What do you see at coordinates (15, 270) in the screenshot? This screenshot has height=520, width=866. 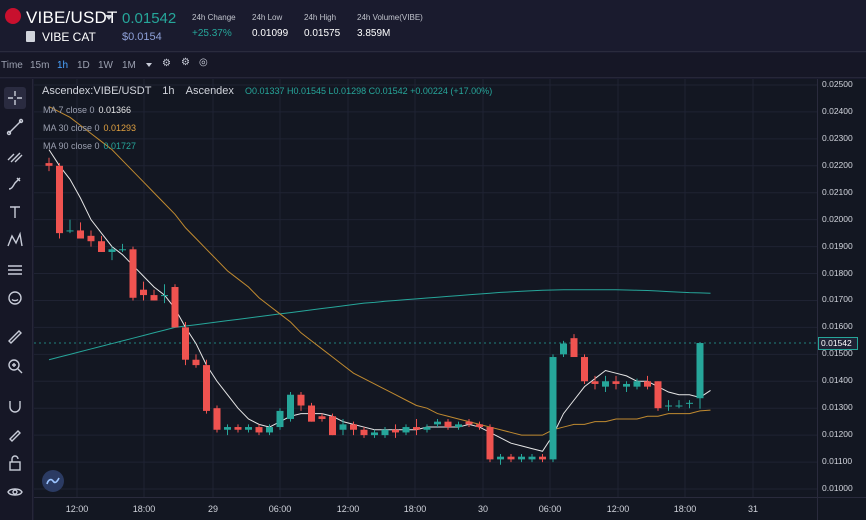 I see `measure-icon` at bounding box center [15, 270].